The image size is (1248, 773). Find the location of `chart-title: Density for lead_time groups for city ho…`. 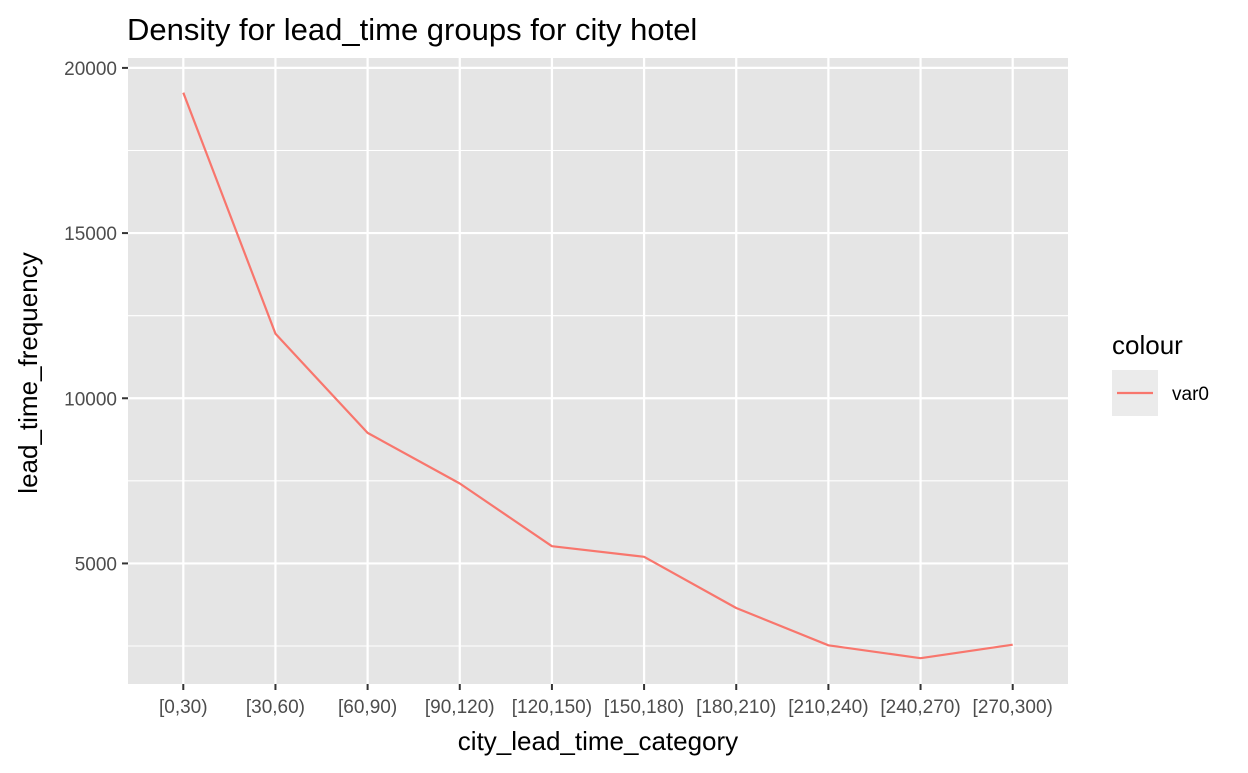

chart-title: Density for lead_time groups for city ho… is located at coordinates (412, 29).